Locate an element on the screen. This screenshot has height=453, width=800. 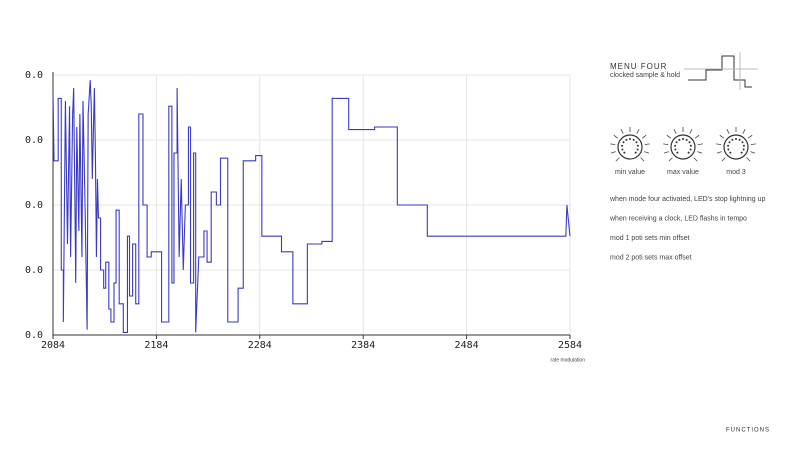
panel-subtitle: clocked sample & hold is located at coordinates (645, 75).